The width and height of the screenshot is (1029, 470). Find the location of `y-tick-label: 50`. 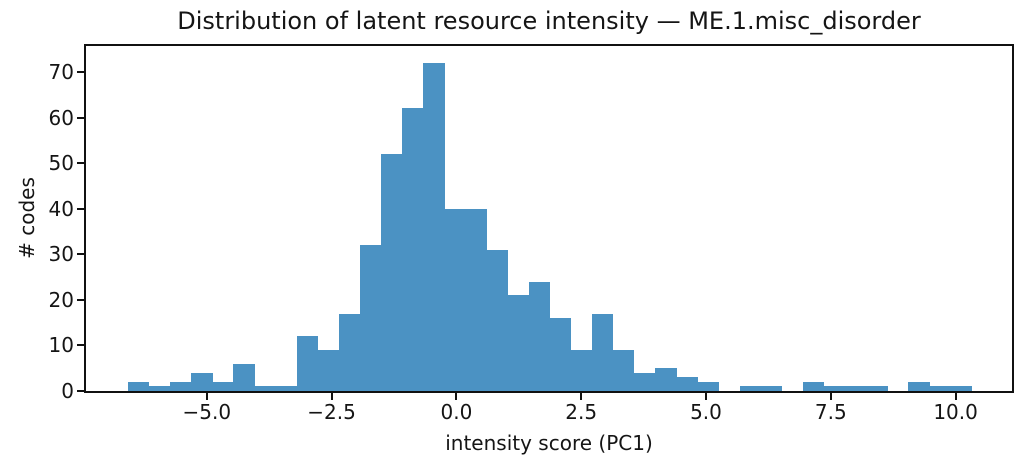

y-tick-label: 50 is located at coordinates (61, 163).